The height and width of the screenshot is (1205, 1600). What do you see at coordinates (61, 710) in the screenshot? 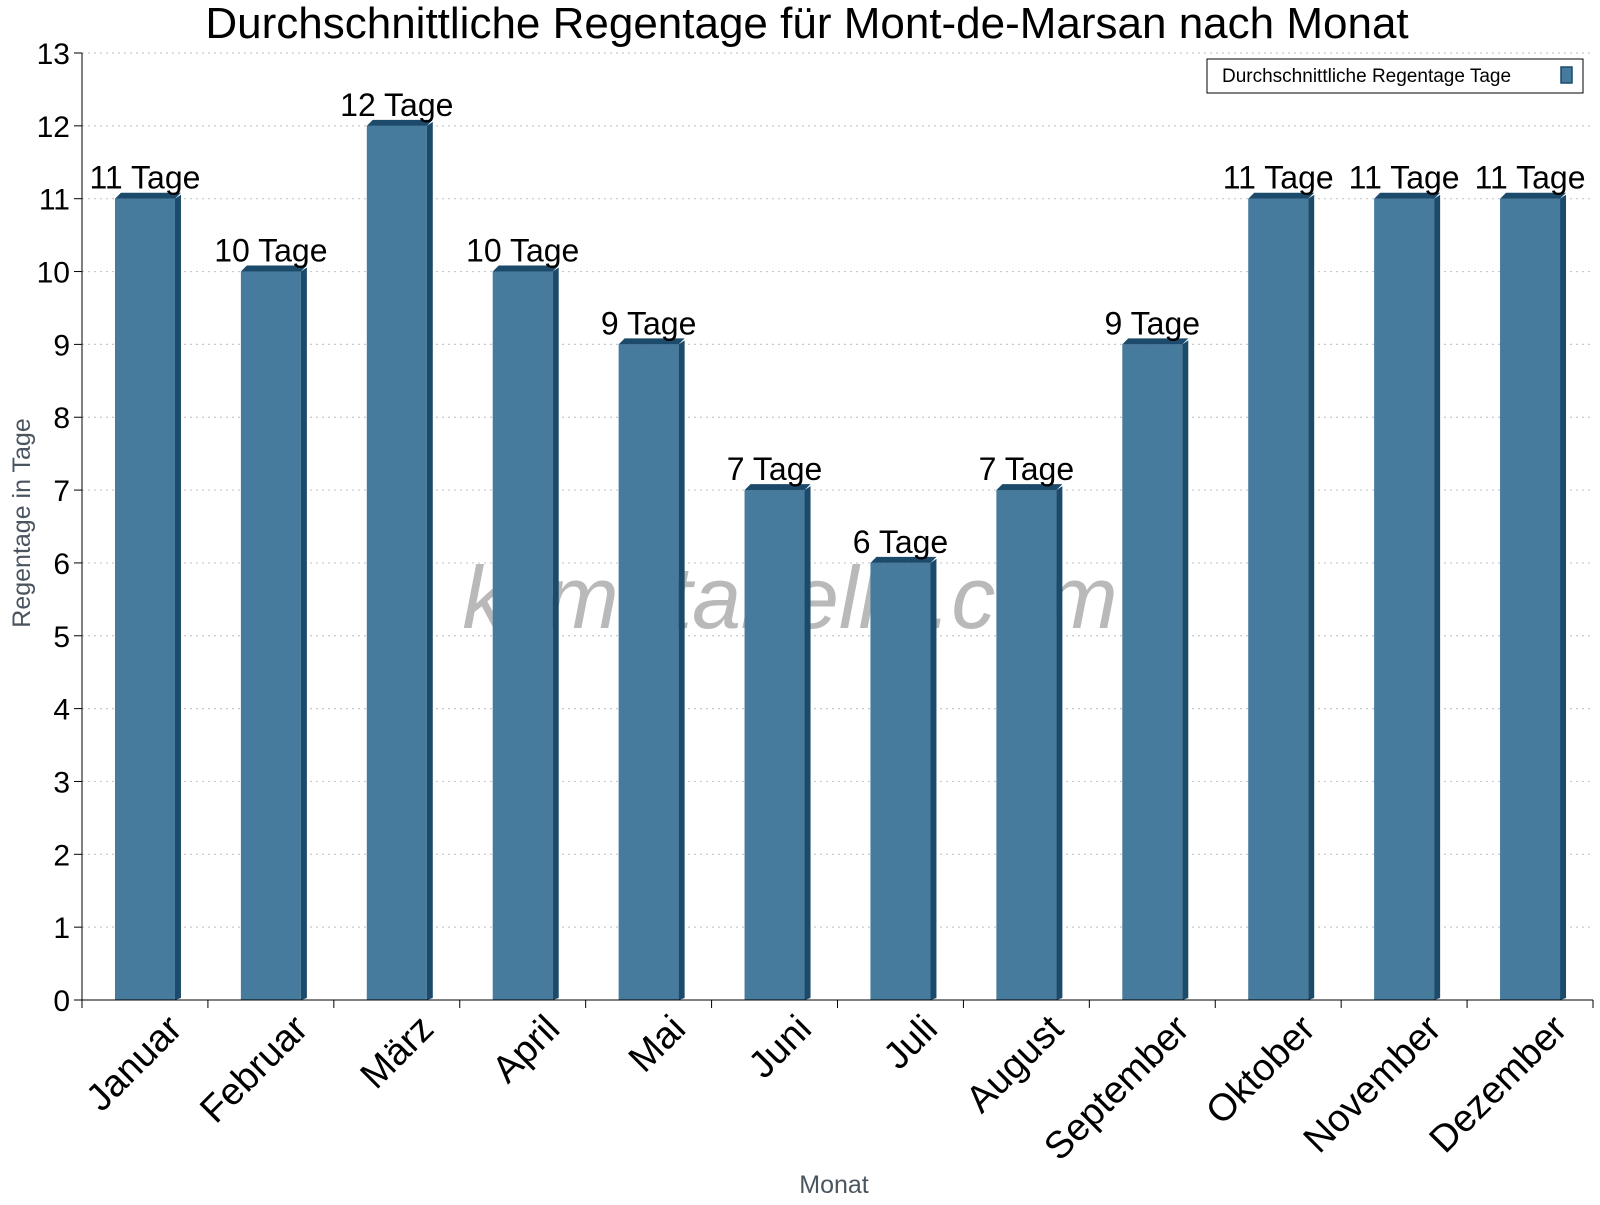
I see `y-tick-label: 4` at bounding box center [61, 710].